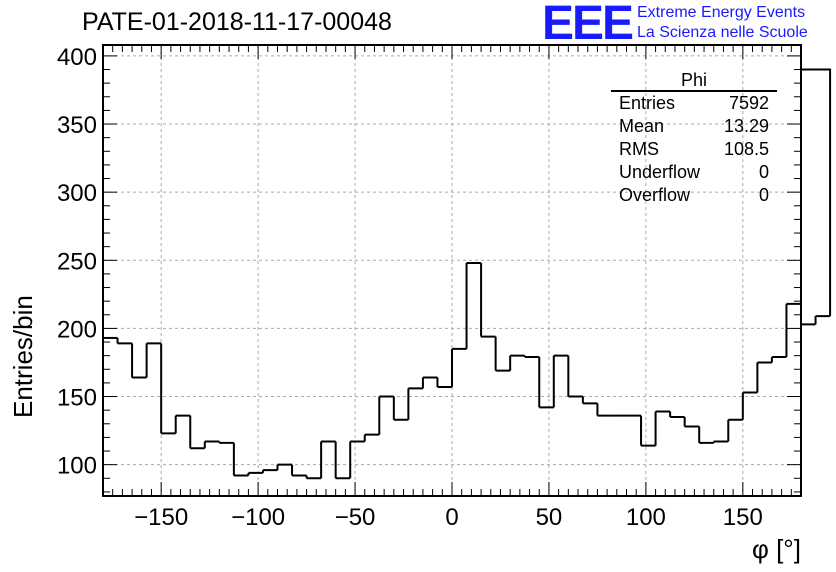 The image size is (836, 572). Describe the element at coordinates (77, 57) in the screenshot. I see `y-tick-label: 400` at that location.